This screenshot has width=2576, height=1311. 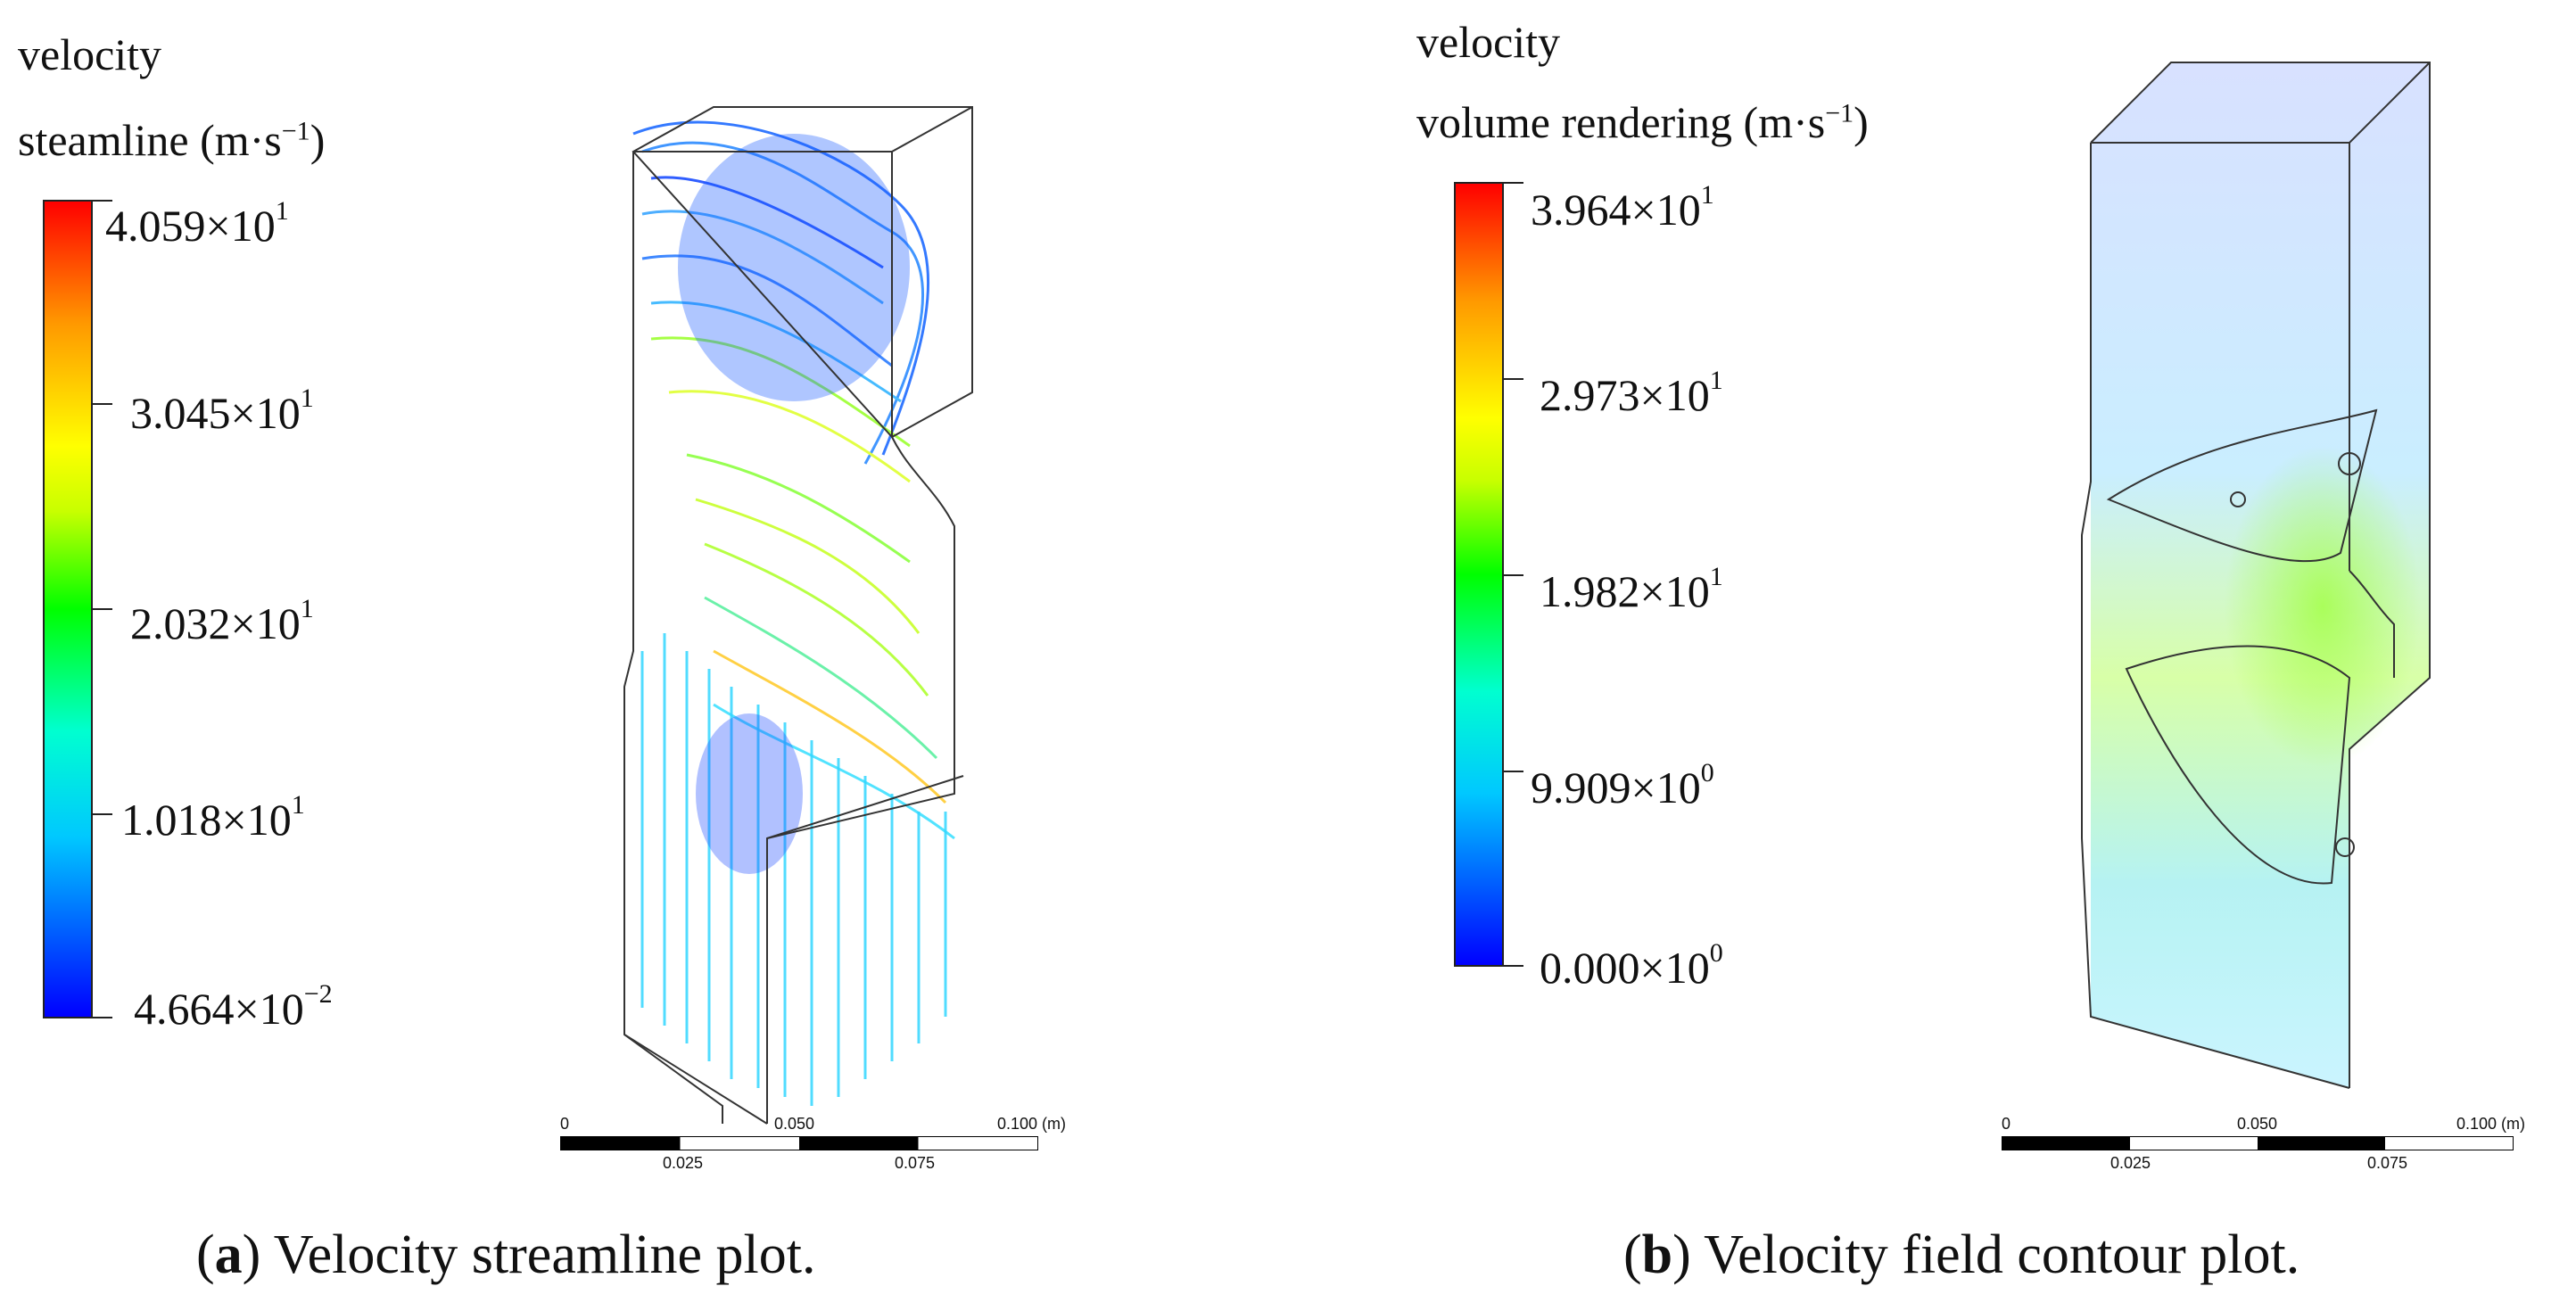 I want to click on volume-rendering-figure, so click(x=2256, y=575).